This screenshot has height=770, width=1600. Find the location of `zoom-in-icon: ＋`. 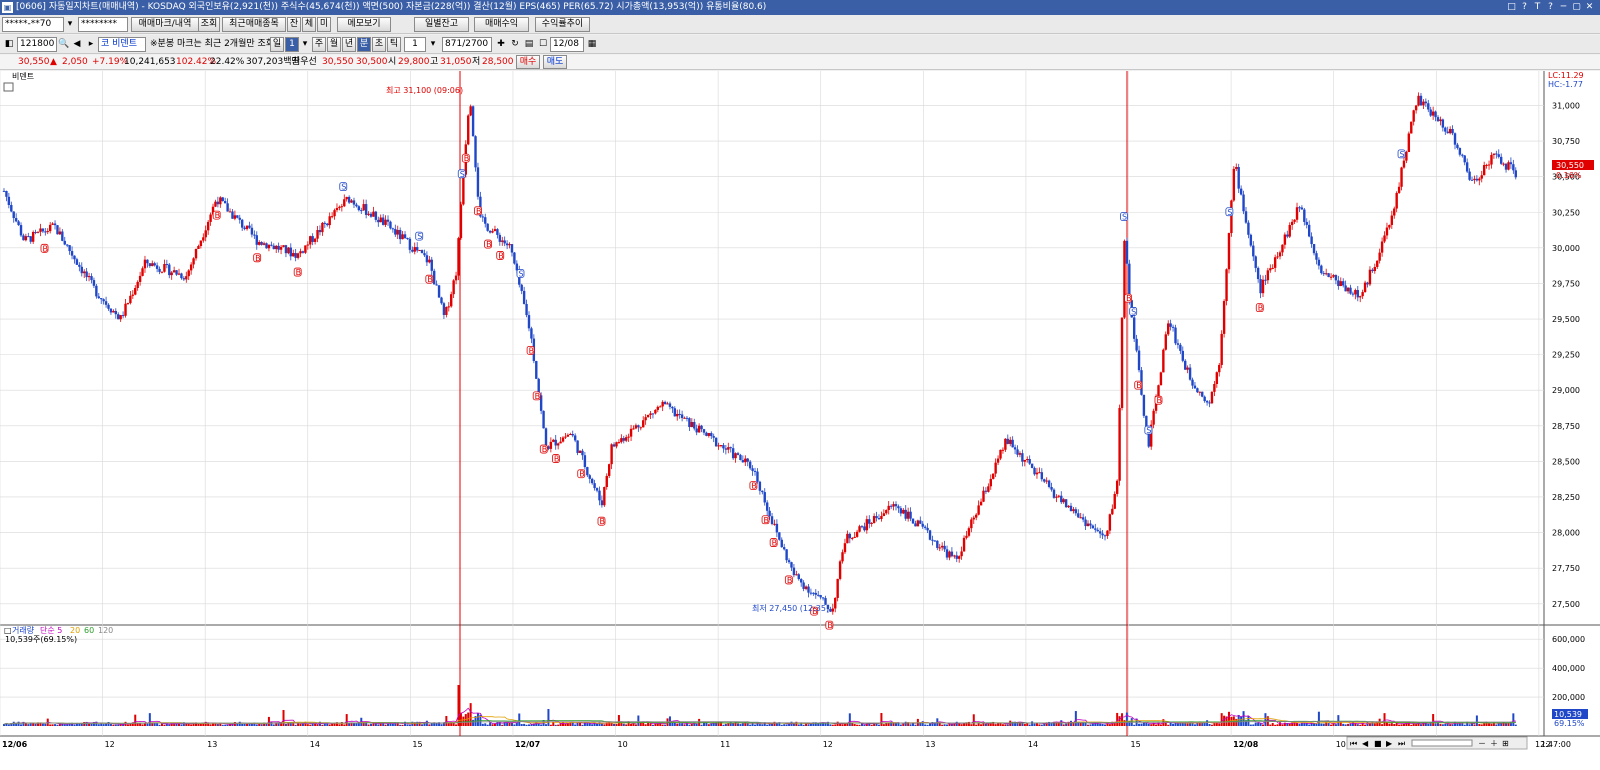

zoom-in-icon: ＋ is located at coordinates (1494, 743).